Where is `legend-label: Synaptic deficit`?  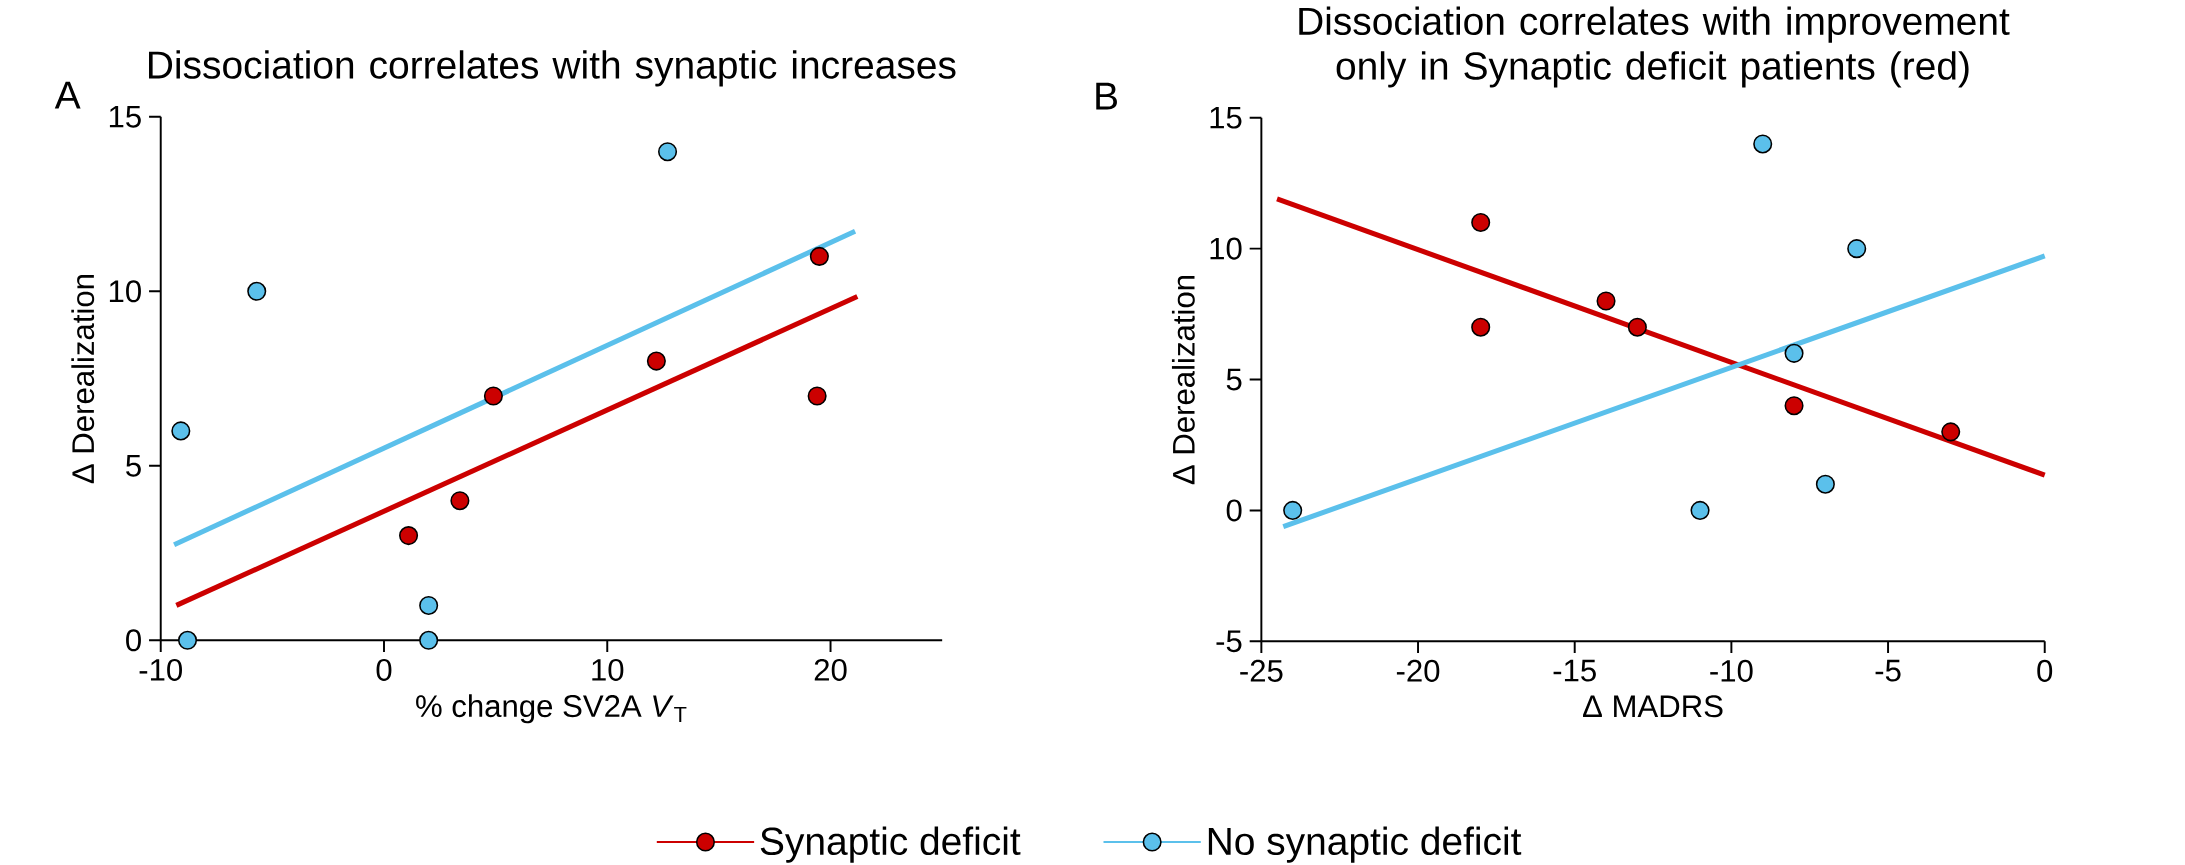
legend-label: Synaptic deficit is located at coordinates (890, 844).